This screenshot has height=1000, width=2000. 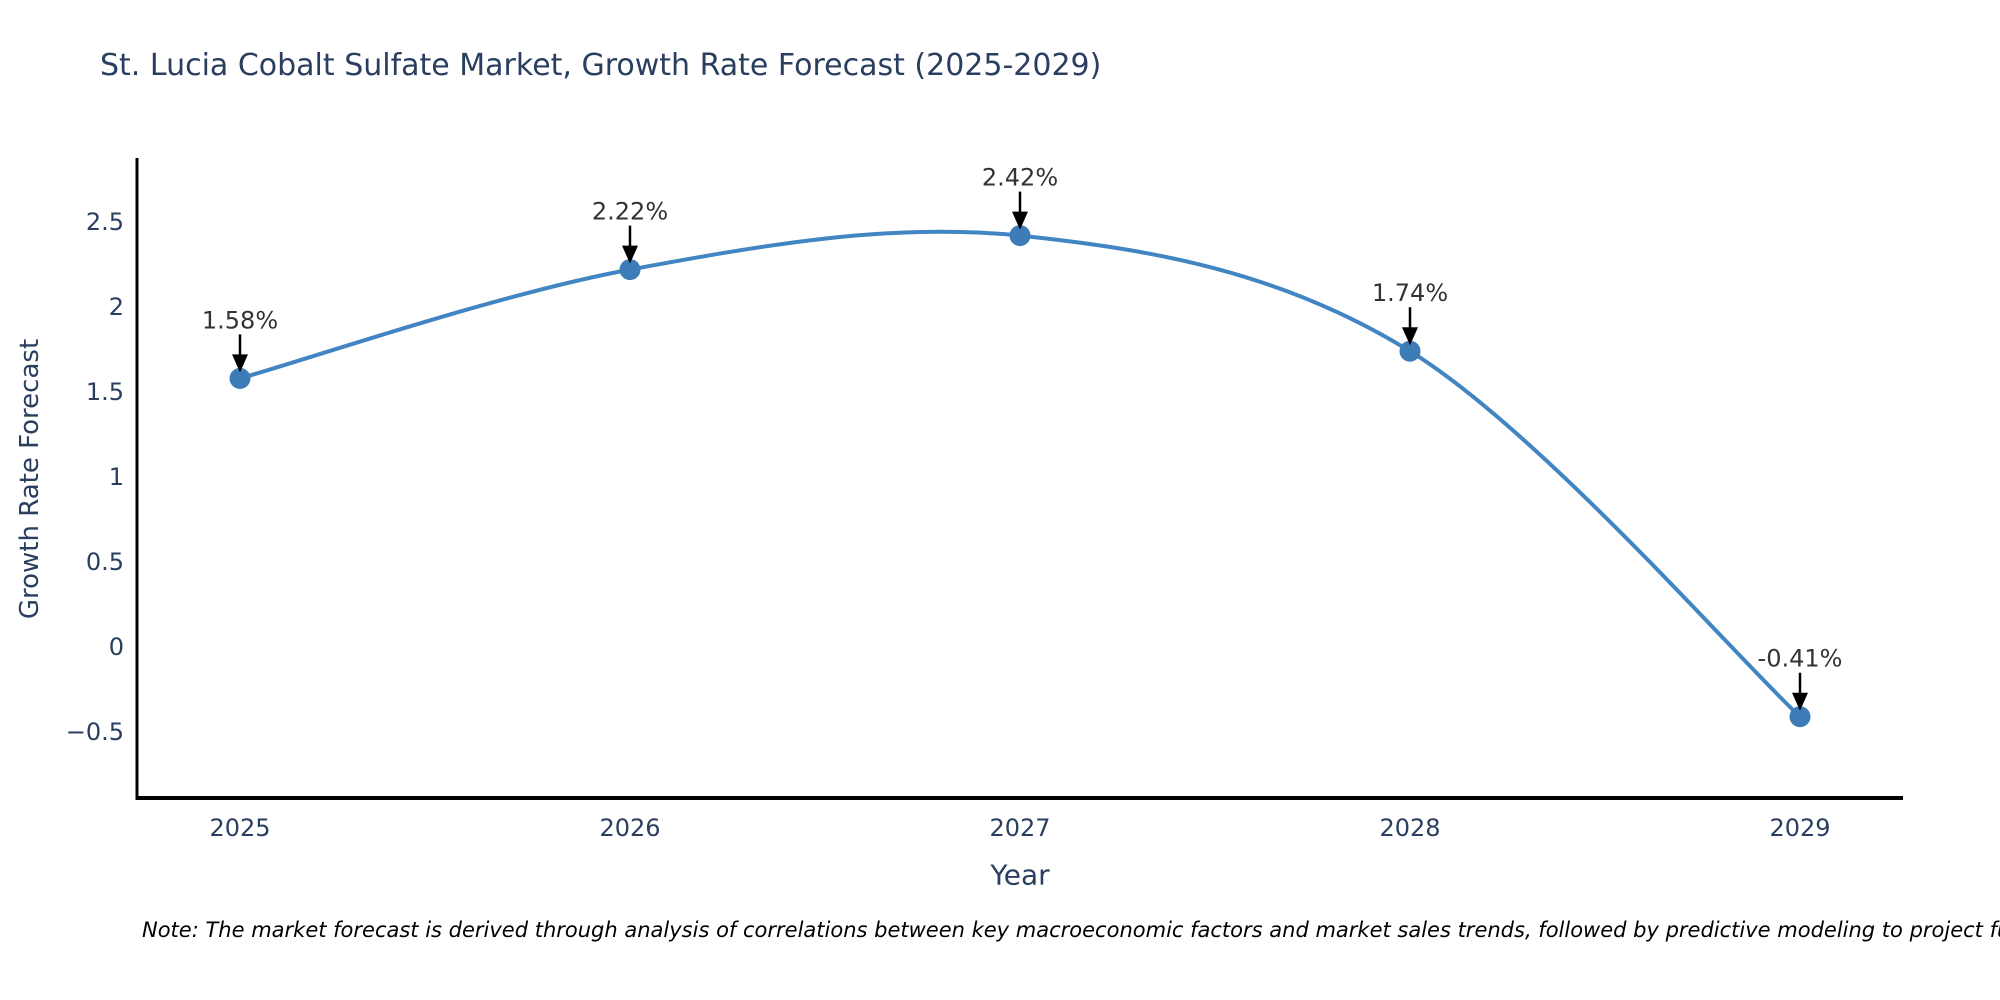 I want to click on x-tick-label: 2029, so click(x=1799, y=828).